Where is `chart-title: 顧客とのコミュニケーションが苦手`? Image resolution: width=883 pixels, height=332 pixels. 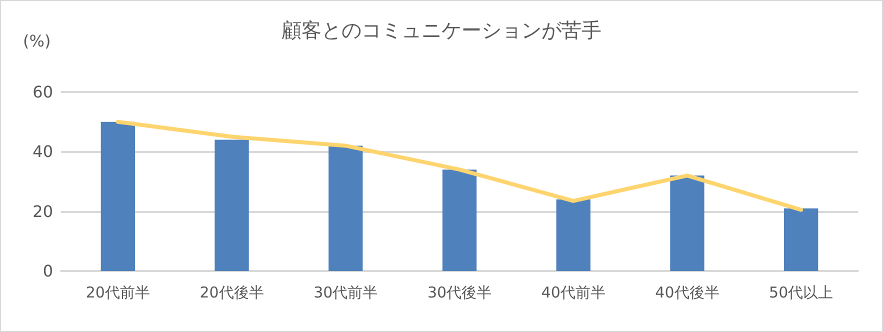
chart-title: 顧客とのコミュニケーションが苦手 is located at coordinates (442, 30).